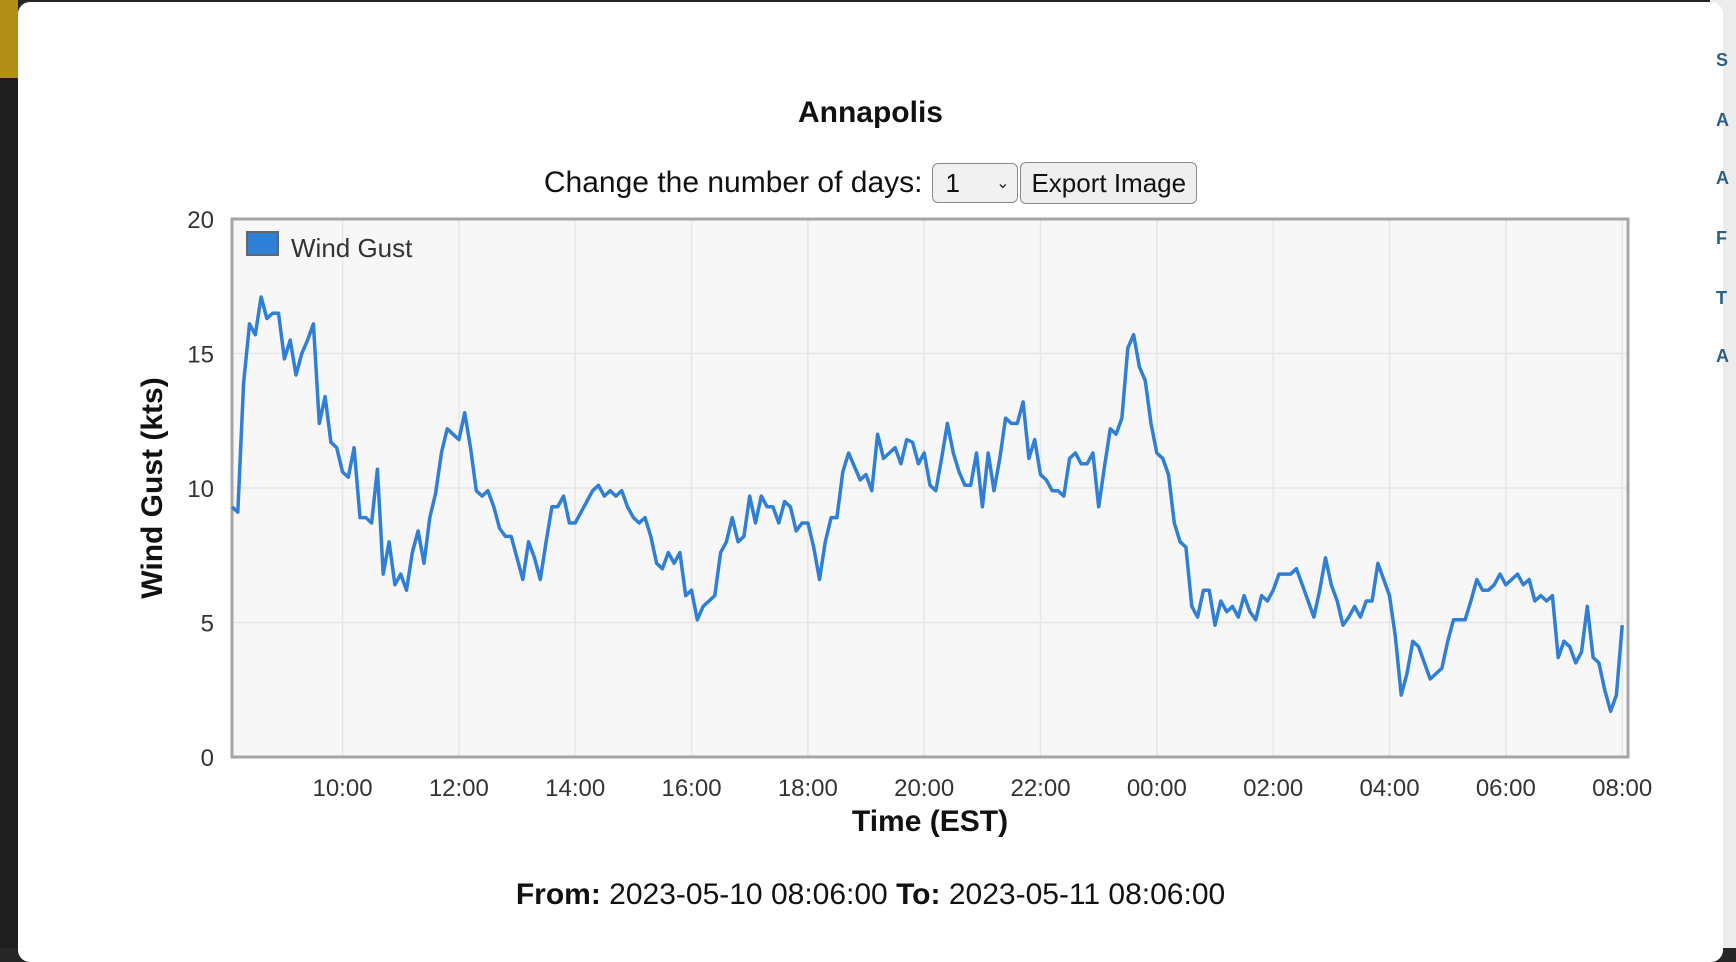 This screenshot has height=962, width=1736. Describe the element at coordinates (1157, 788) in the screenshot. I see `x-tick-label: 00:00` at that location.